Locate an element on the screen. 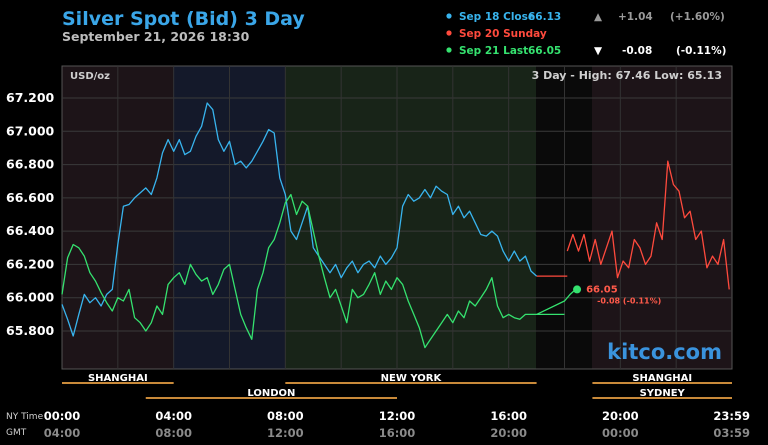 The height and width of the screenshot is (445, 768). last-price-label: 66.05 is located at coordinates (602, 289).